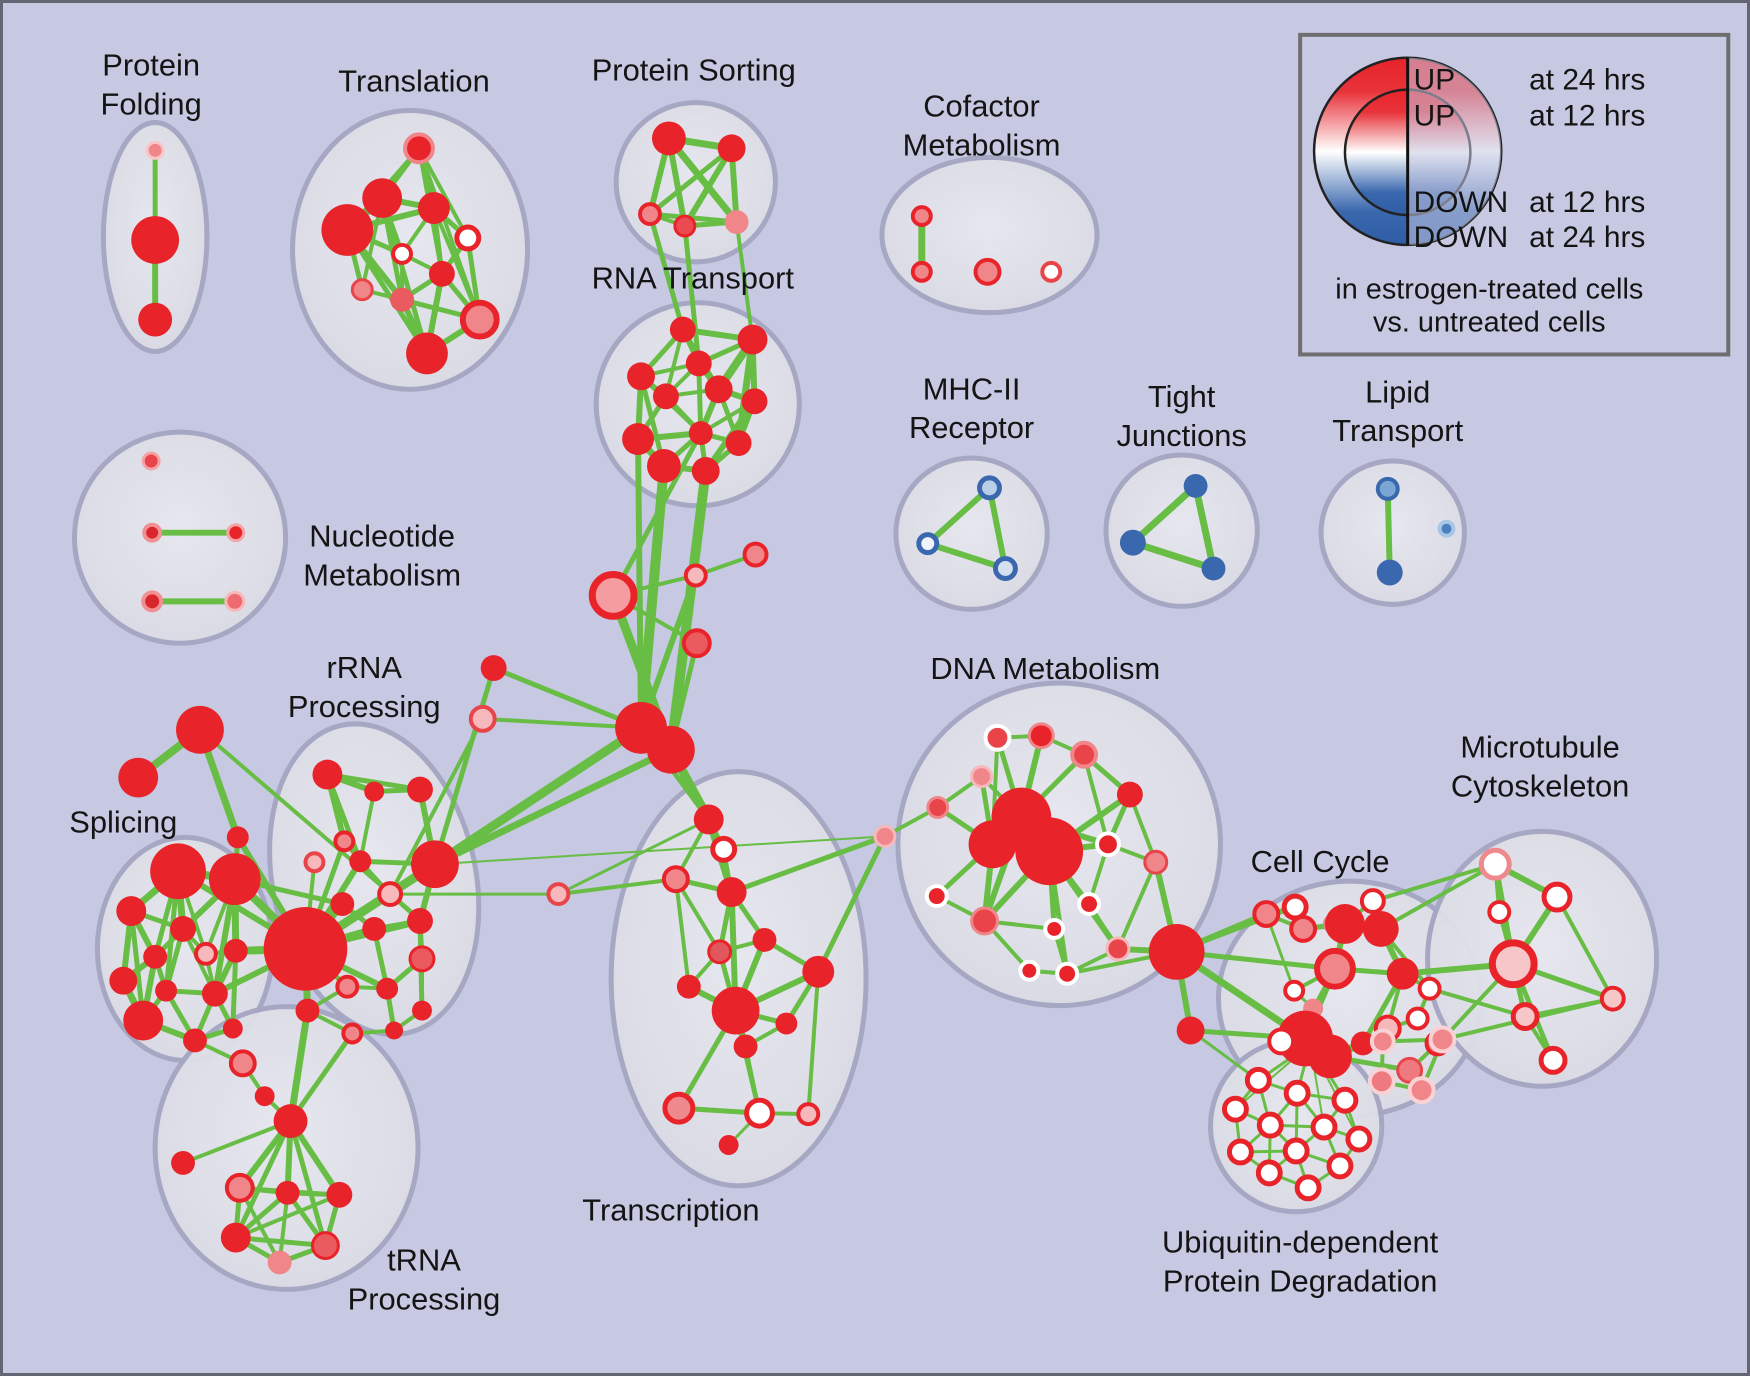  Describe the element at coordinates (1181, 435) in the screenshot. I see `cluster-tight-junctions-label: Junctions` at that location.